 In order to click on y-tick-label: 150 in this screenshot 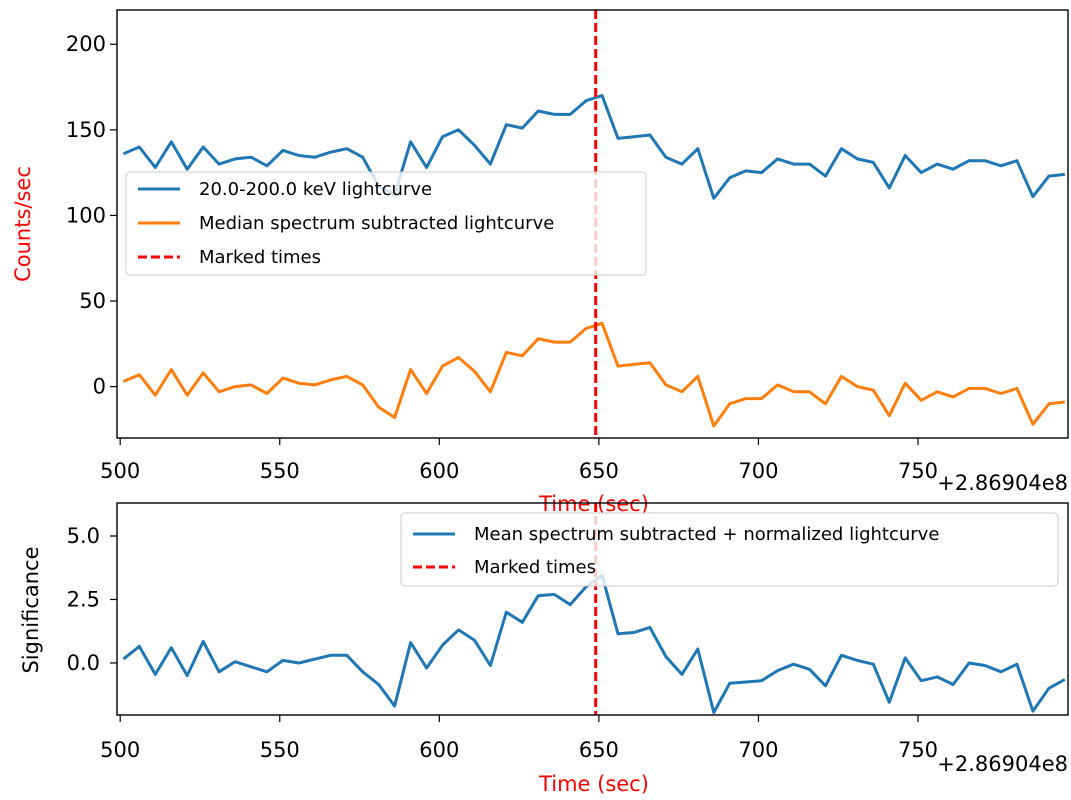, I will do `click(86, 130)`.